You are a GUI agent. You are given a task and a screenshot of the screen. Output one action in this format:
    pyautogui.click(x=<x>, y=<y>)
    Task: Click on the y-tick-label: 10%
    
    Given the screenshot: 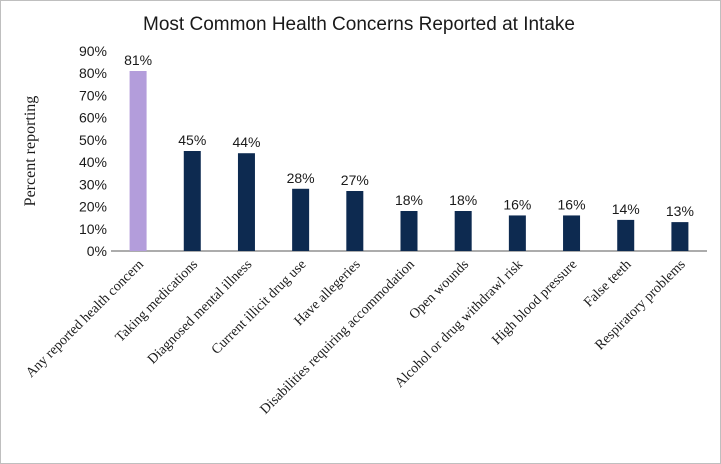 What is the action you would take?
    pyautogui.click(x=93, y=229)
    